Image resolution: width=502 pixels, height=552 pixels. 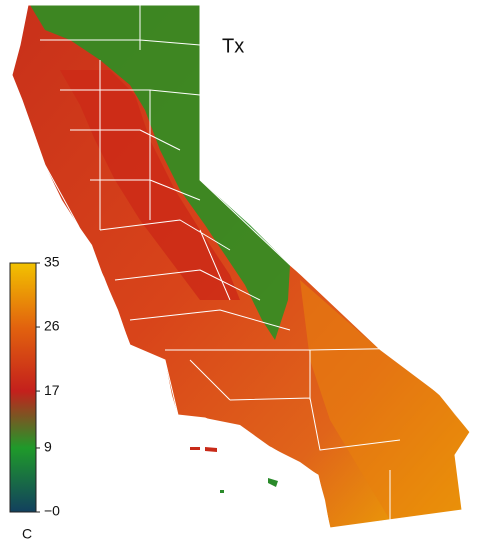 I want to click on colorbar-tick-label: 17, so click(x=52, y=390).